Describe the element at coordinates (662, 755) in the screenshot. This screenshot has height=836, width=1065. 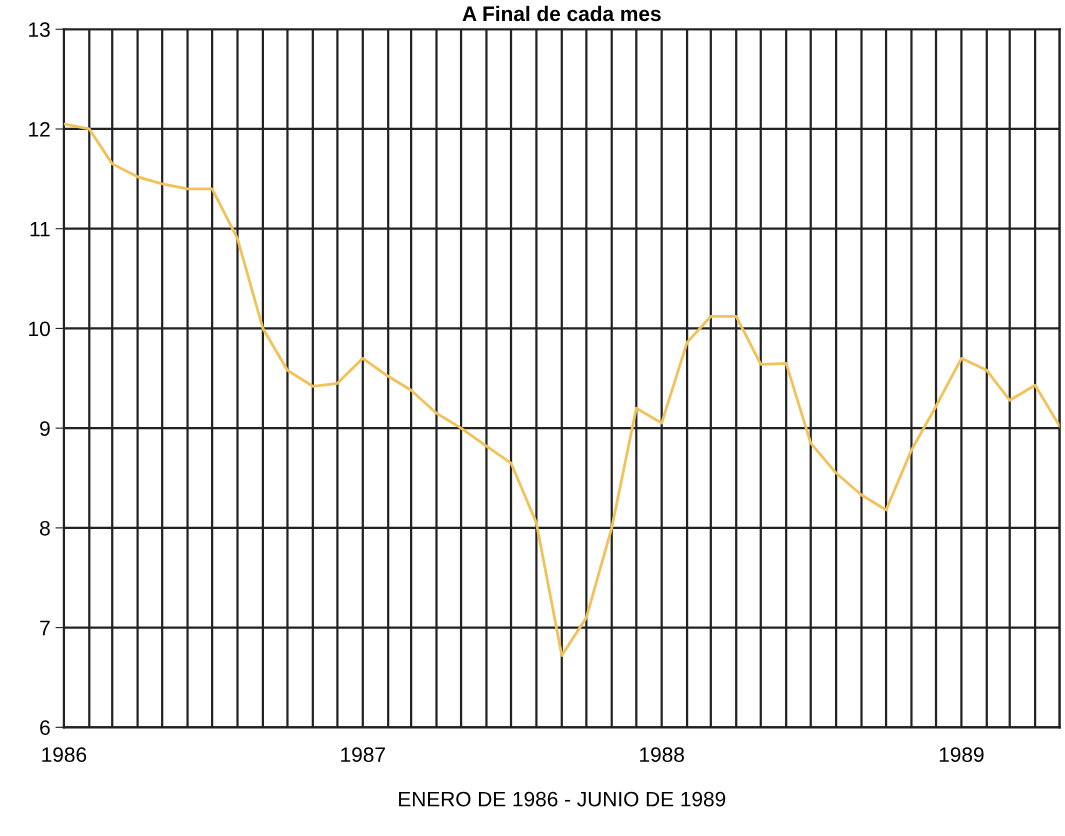
I see `x-tick-label: 1988` at that location.